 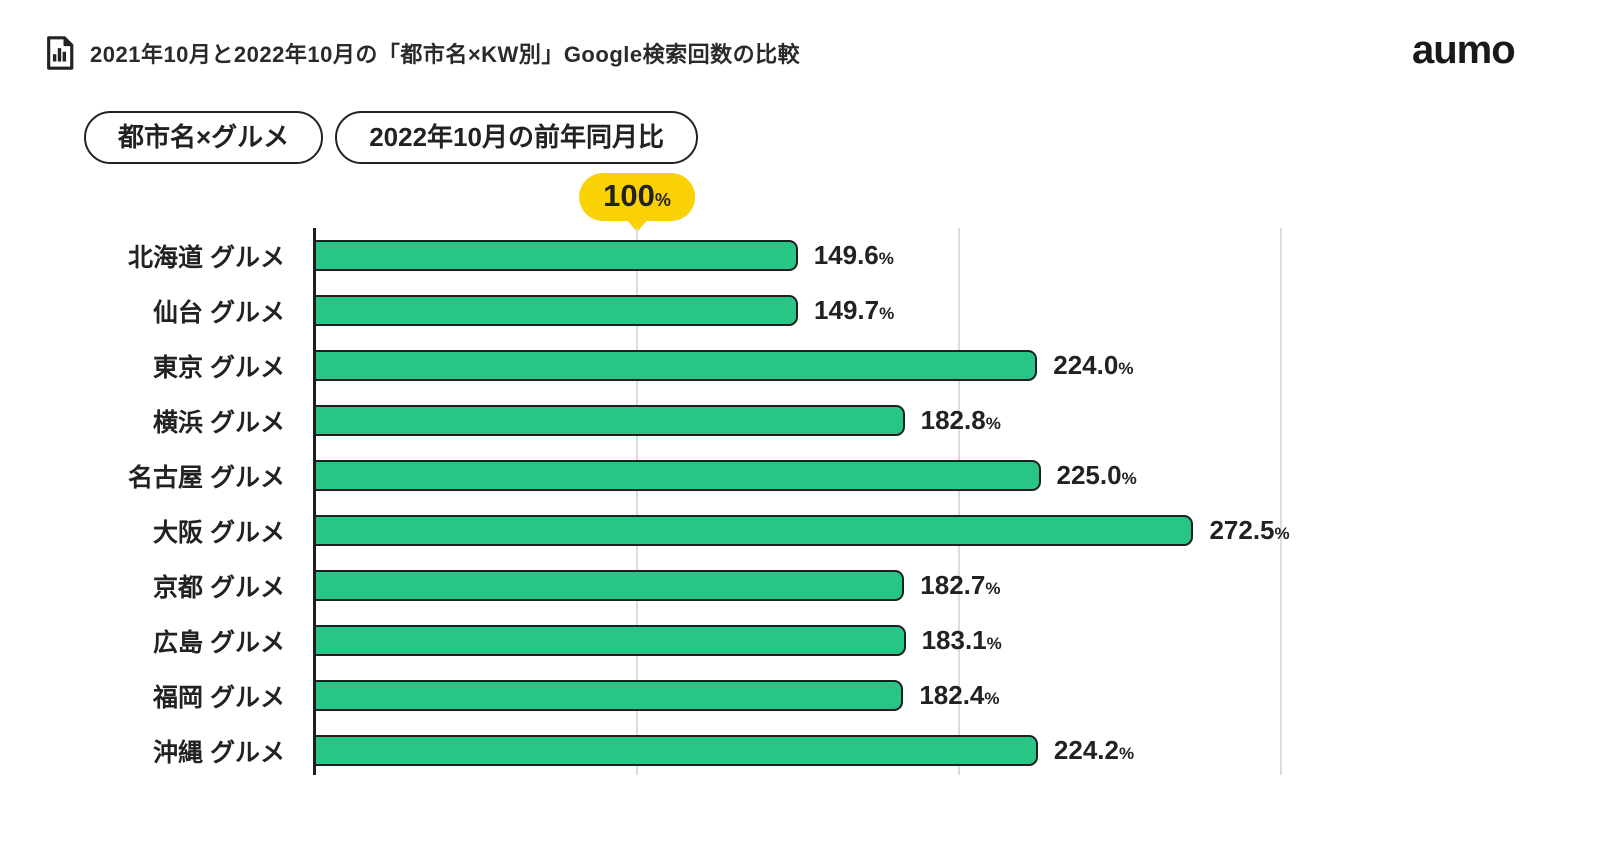 What do you see at coordinates (219, 642) in the screenshot?
I see `category-label: 広島 グルメ` at bounding box center [219, 642].